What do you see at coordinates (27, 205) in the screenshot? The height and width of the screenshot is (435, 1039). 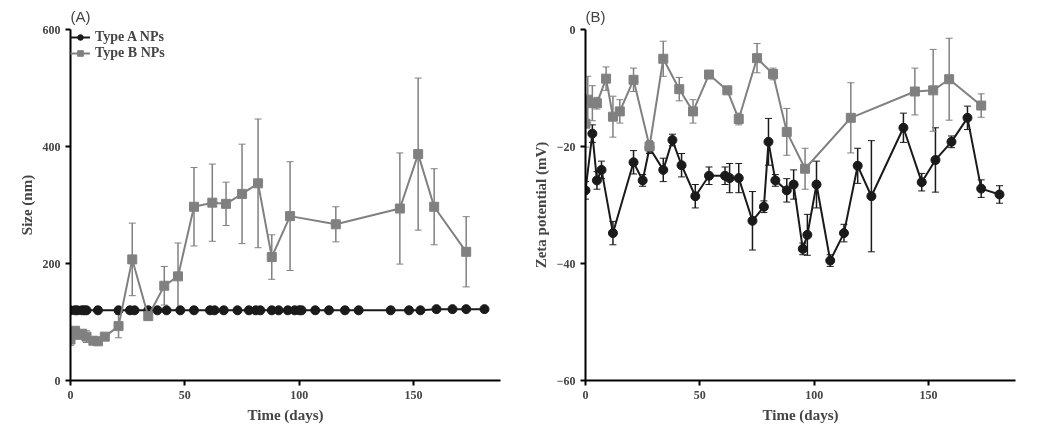 I see `y-axis-title: Size (nm)` at bounding box center [27, 205].